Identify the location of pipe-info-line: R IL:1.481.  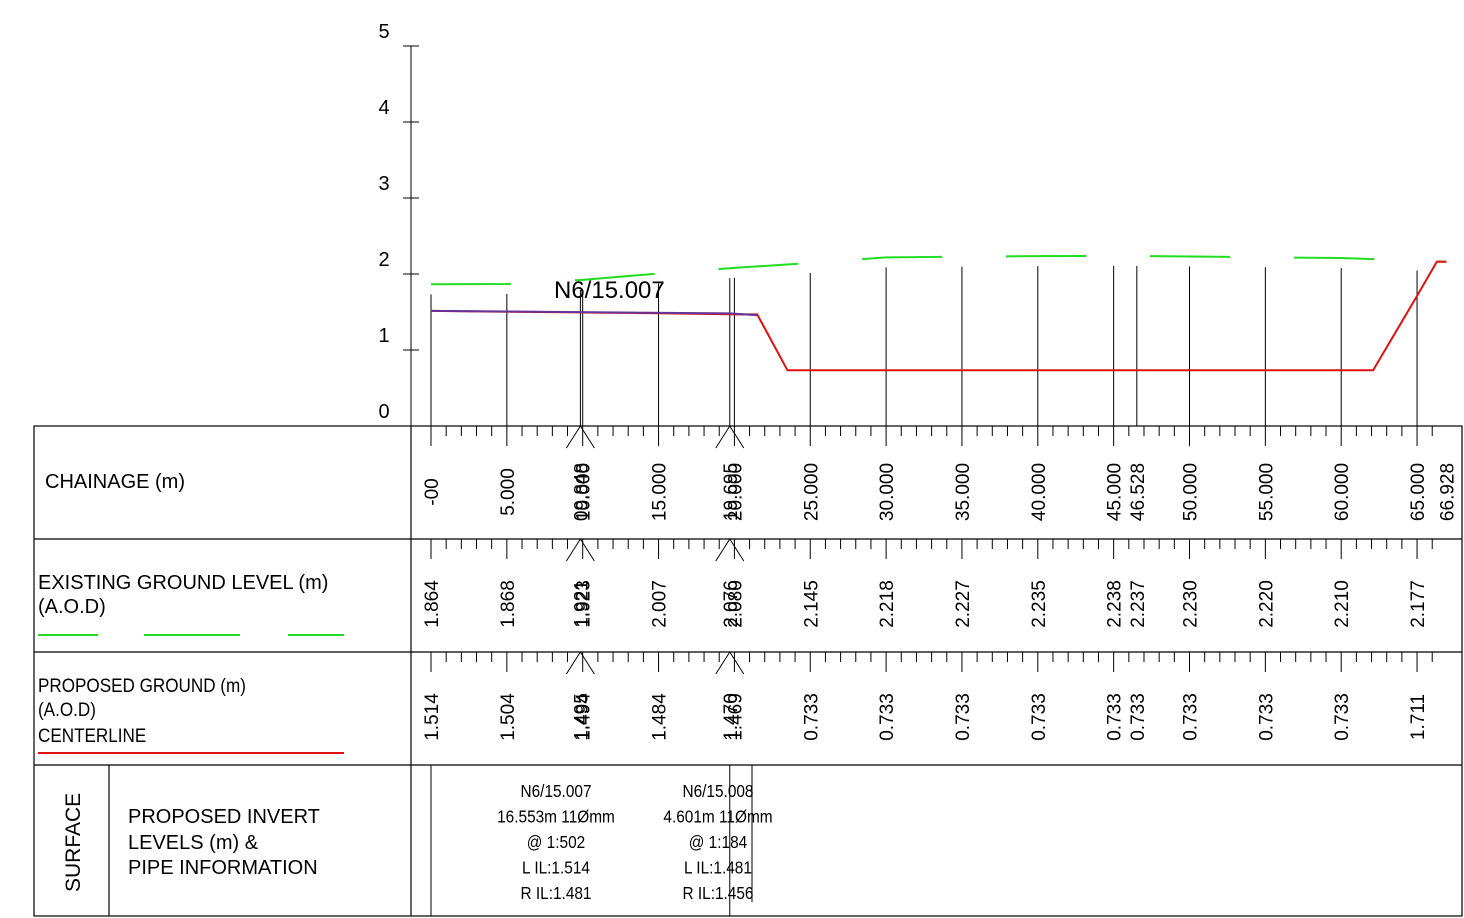
(555, 893).